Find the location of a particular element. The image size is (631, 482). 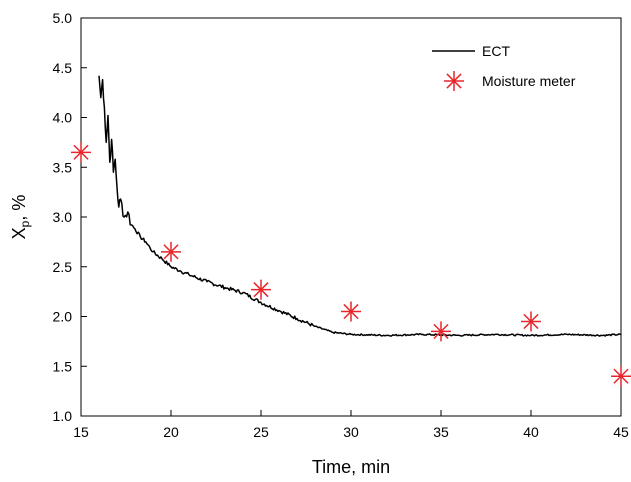

x-tick-label: 35 is located at coordinates (441, 432).